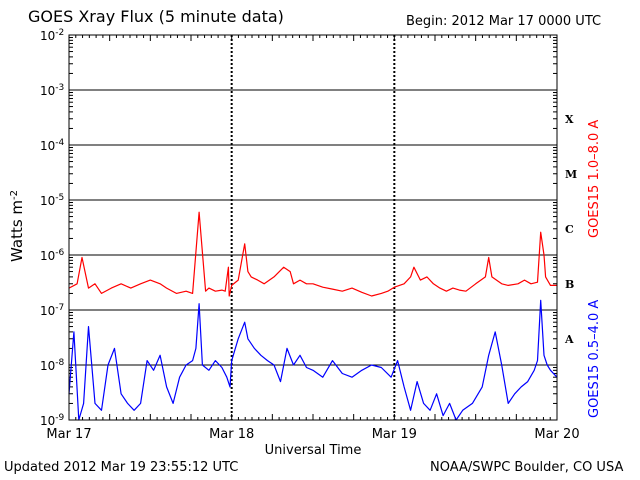 This screenshot has height=480, width=640. What do you see at coordinates (527, 467) in the screenshot?
I see `credit-label: NOAA/SWPC Boulder, CO USA` at bounding box center [527, 467].